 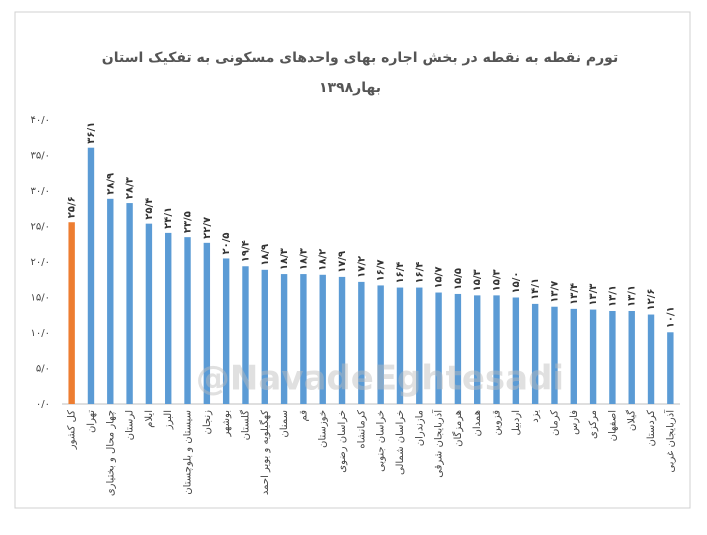 I want to click on x-tick-label: خراسان رضوی, so click(x=342, y=441).